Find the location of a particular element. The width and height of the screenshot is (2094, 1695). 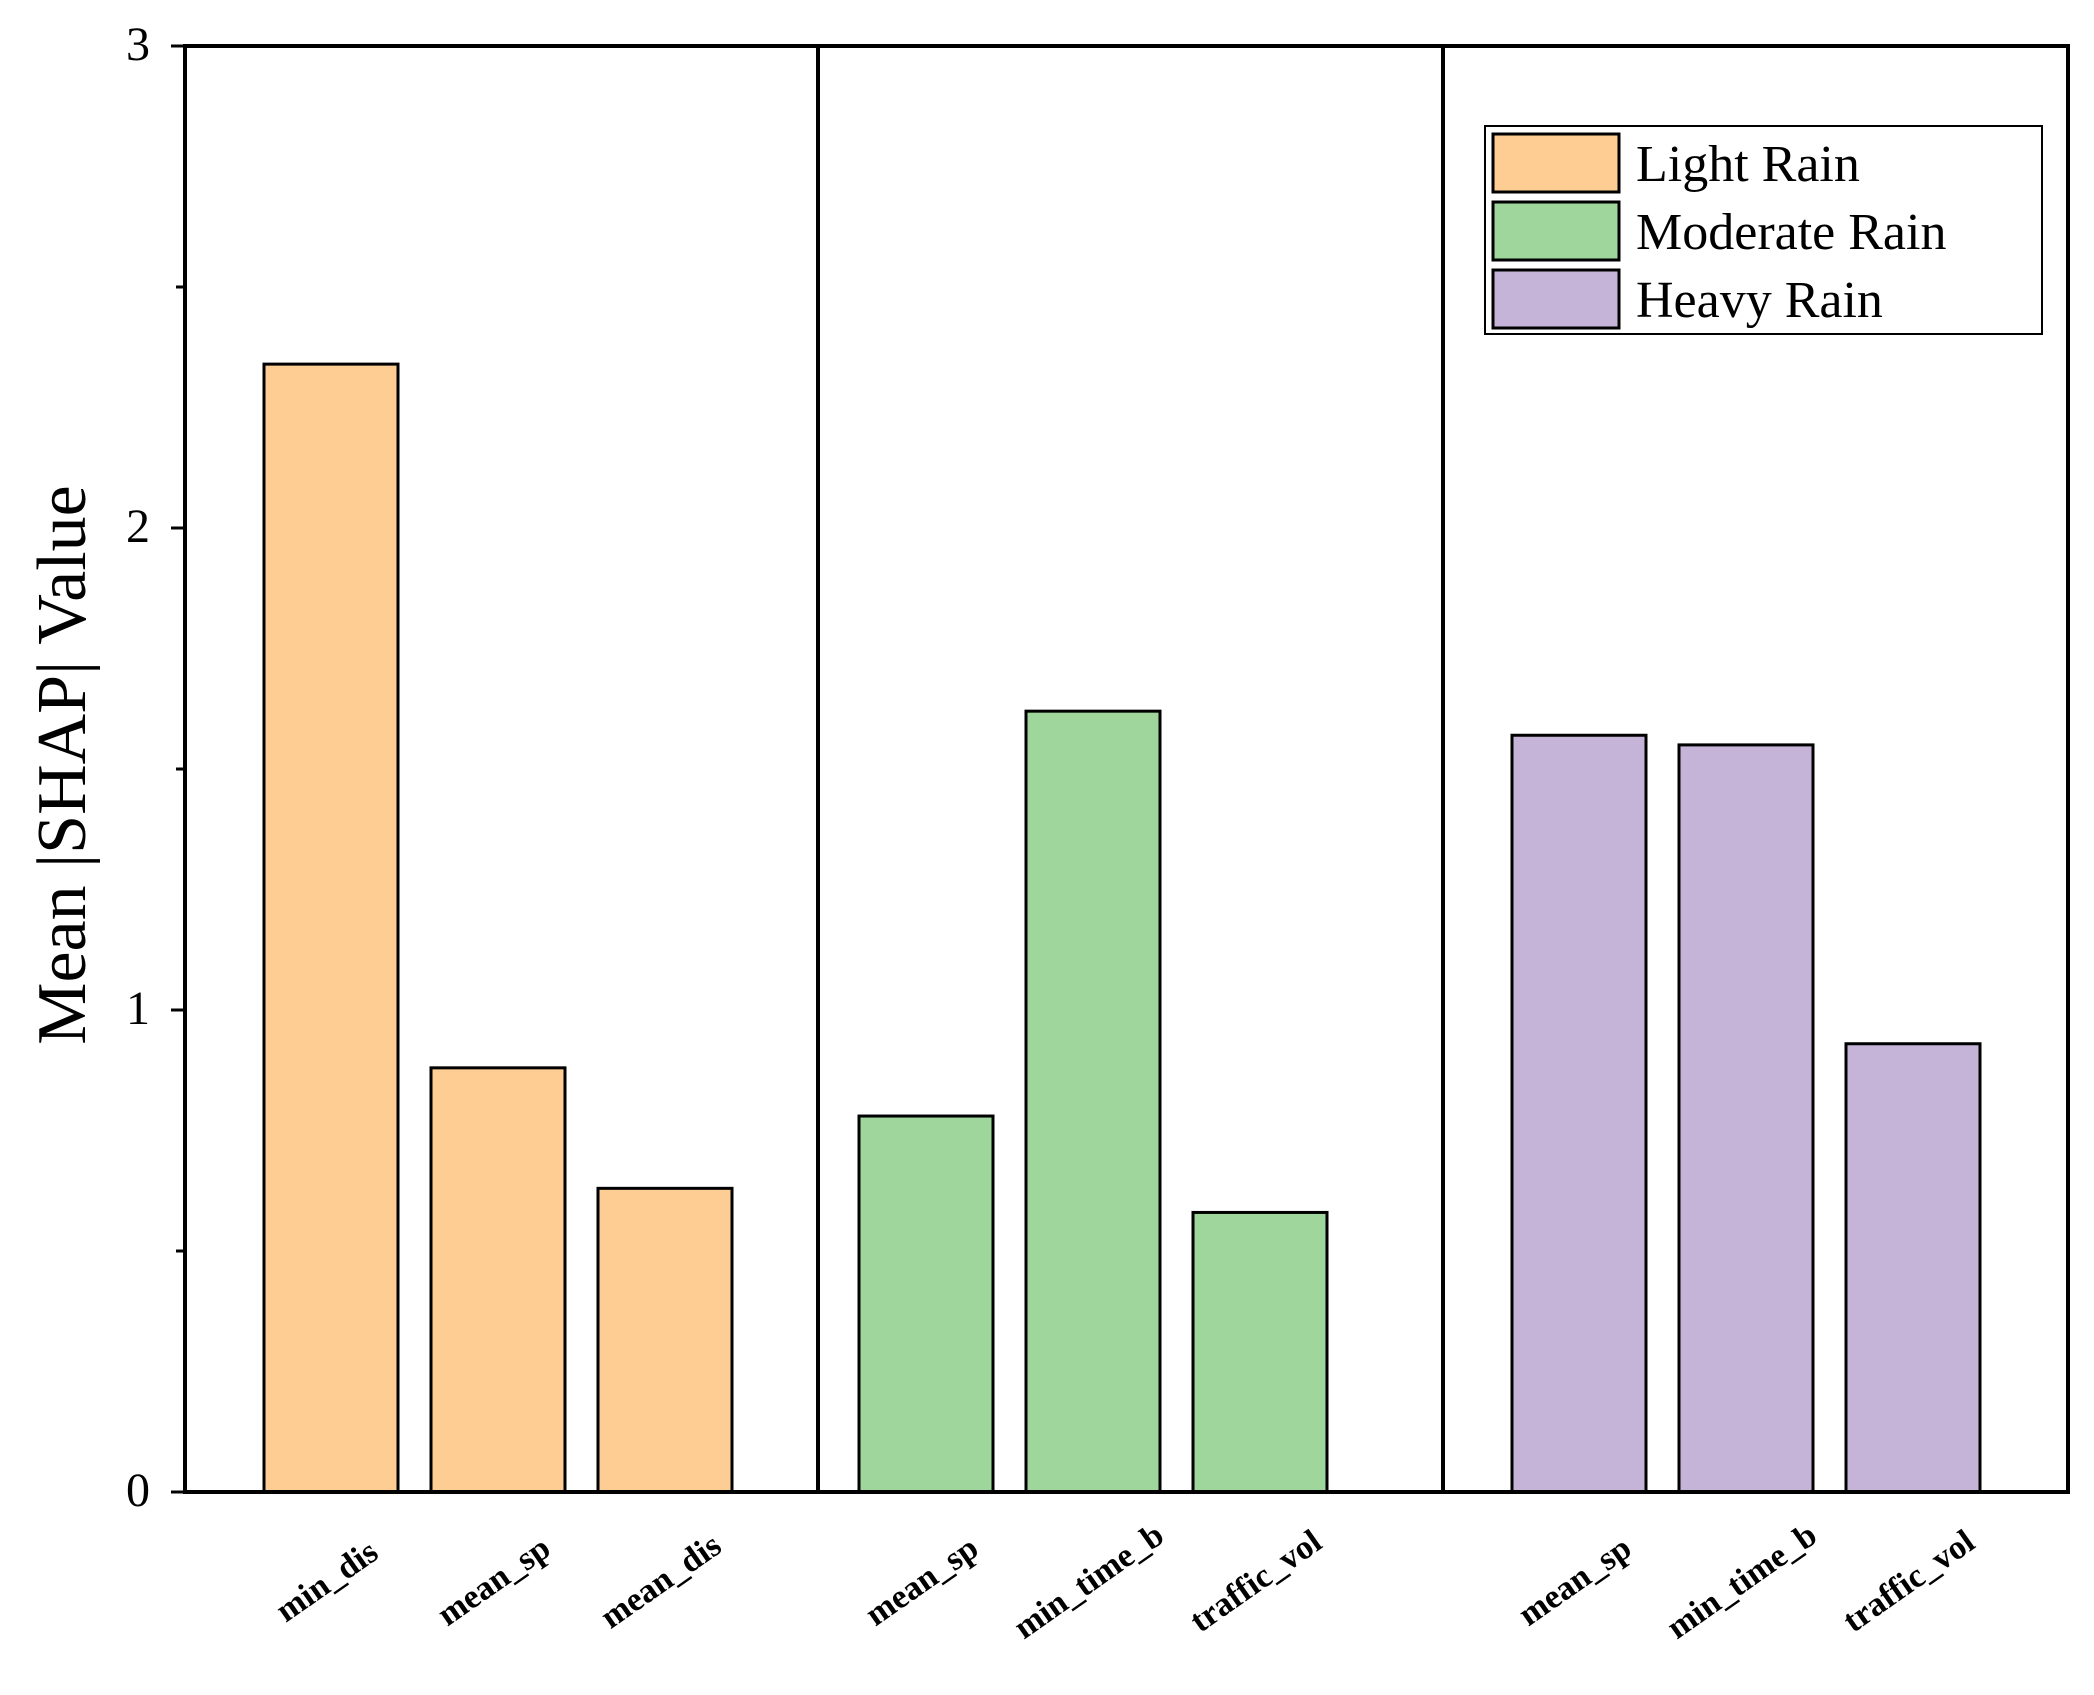

bar-moderate-rain-traffic-vol is located at coordinates (1260, 1352).